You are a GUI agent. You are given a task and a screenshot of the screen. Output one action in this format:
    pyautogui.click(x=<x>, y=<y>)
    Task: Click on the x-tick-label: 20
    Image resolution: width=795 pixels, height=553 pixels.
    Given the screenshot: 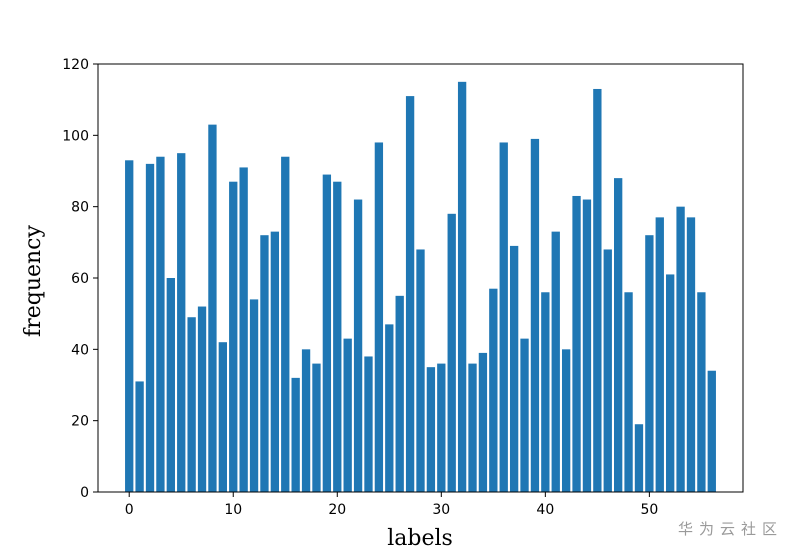 What is the action you would take?
    pyautogui.click(x=337, y=510)
    